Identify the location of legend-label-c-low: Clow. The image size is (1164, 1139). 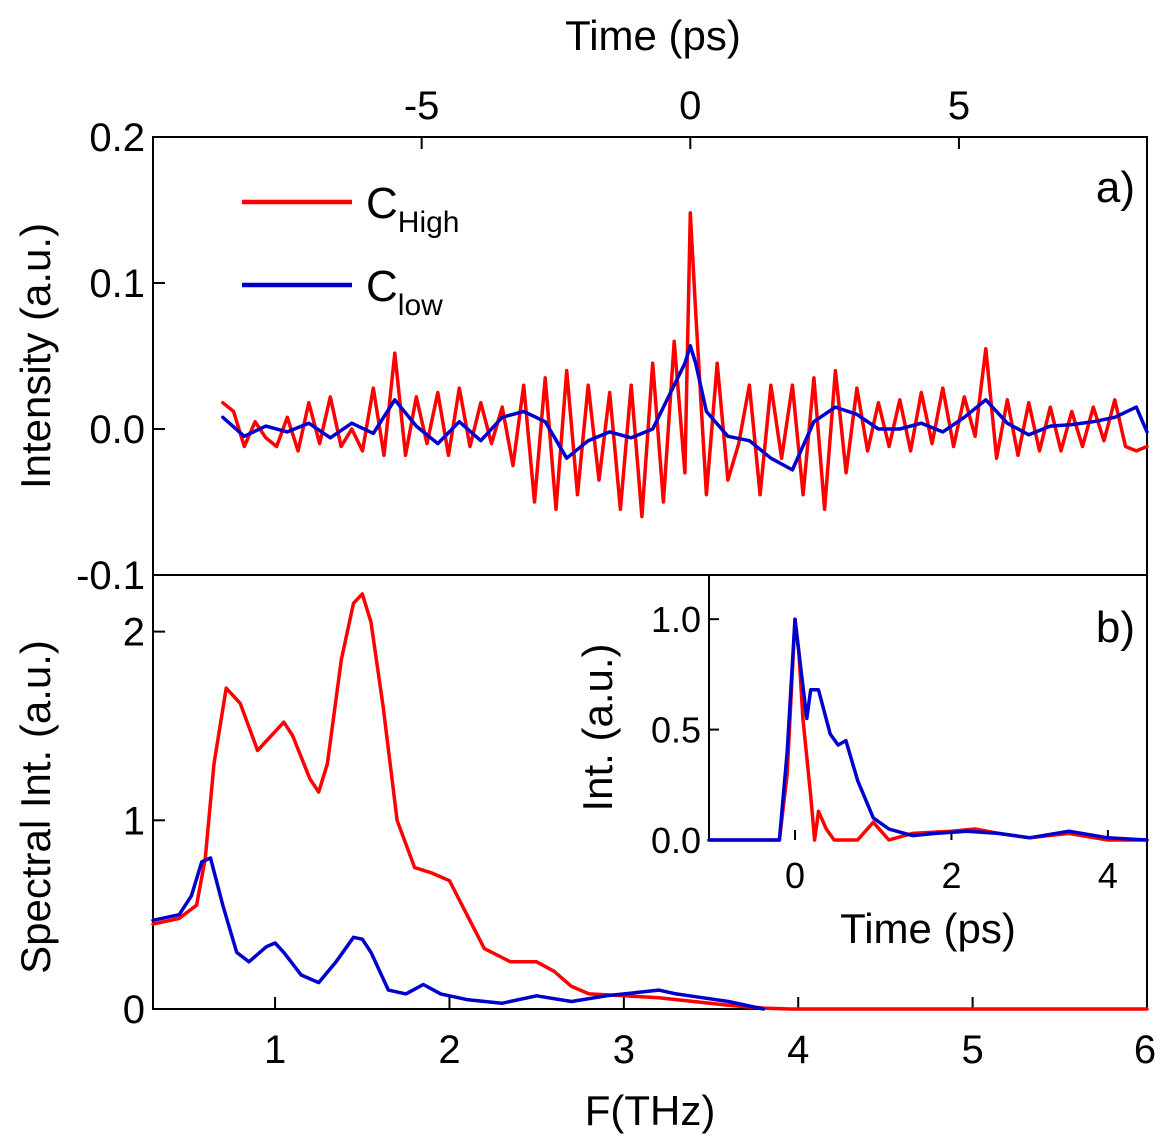
(404, 292).